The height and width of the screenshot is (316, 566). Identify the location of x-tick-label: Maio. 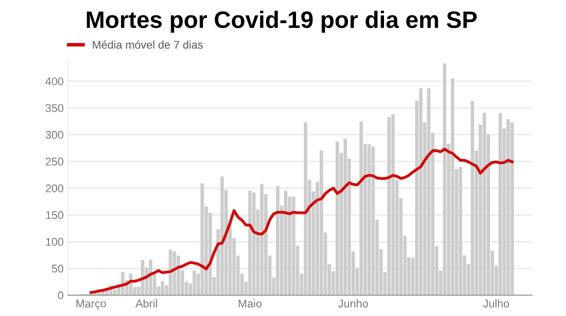
(250, 303).